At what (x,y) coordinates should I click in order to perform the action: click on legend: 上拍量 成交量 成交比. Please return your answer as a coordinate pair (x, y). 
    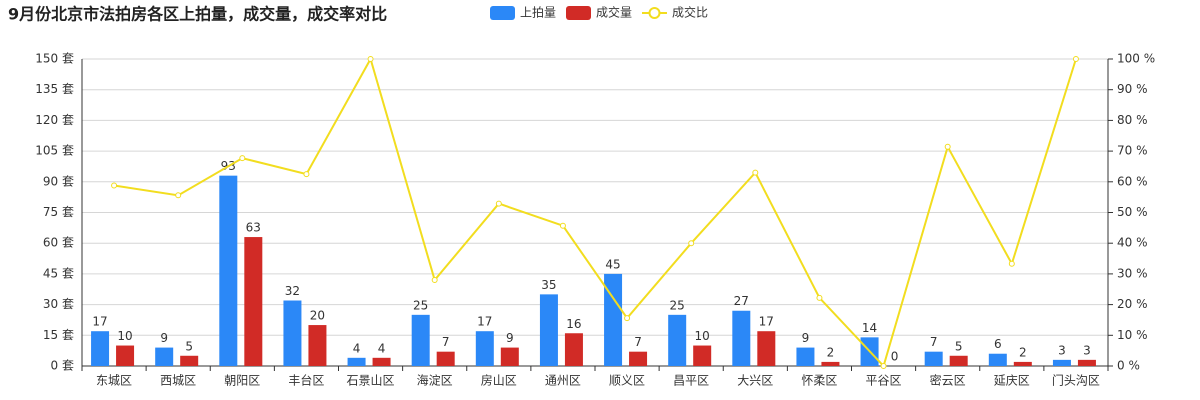
    Looking at the image, I should click on (599, 12).